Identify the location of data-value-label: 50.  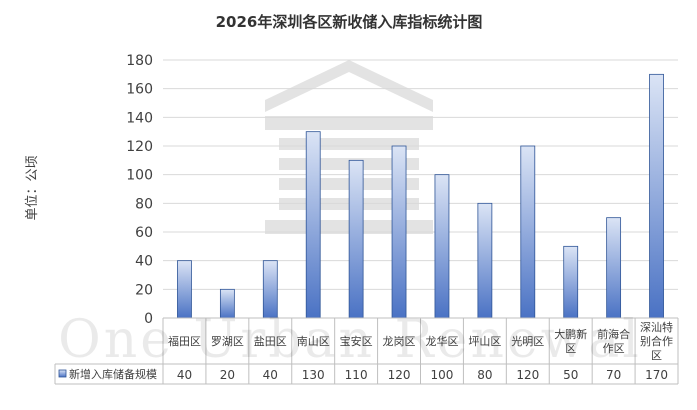
(570, 375).